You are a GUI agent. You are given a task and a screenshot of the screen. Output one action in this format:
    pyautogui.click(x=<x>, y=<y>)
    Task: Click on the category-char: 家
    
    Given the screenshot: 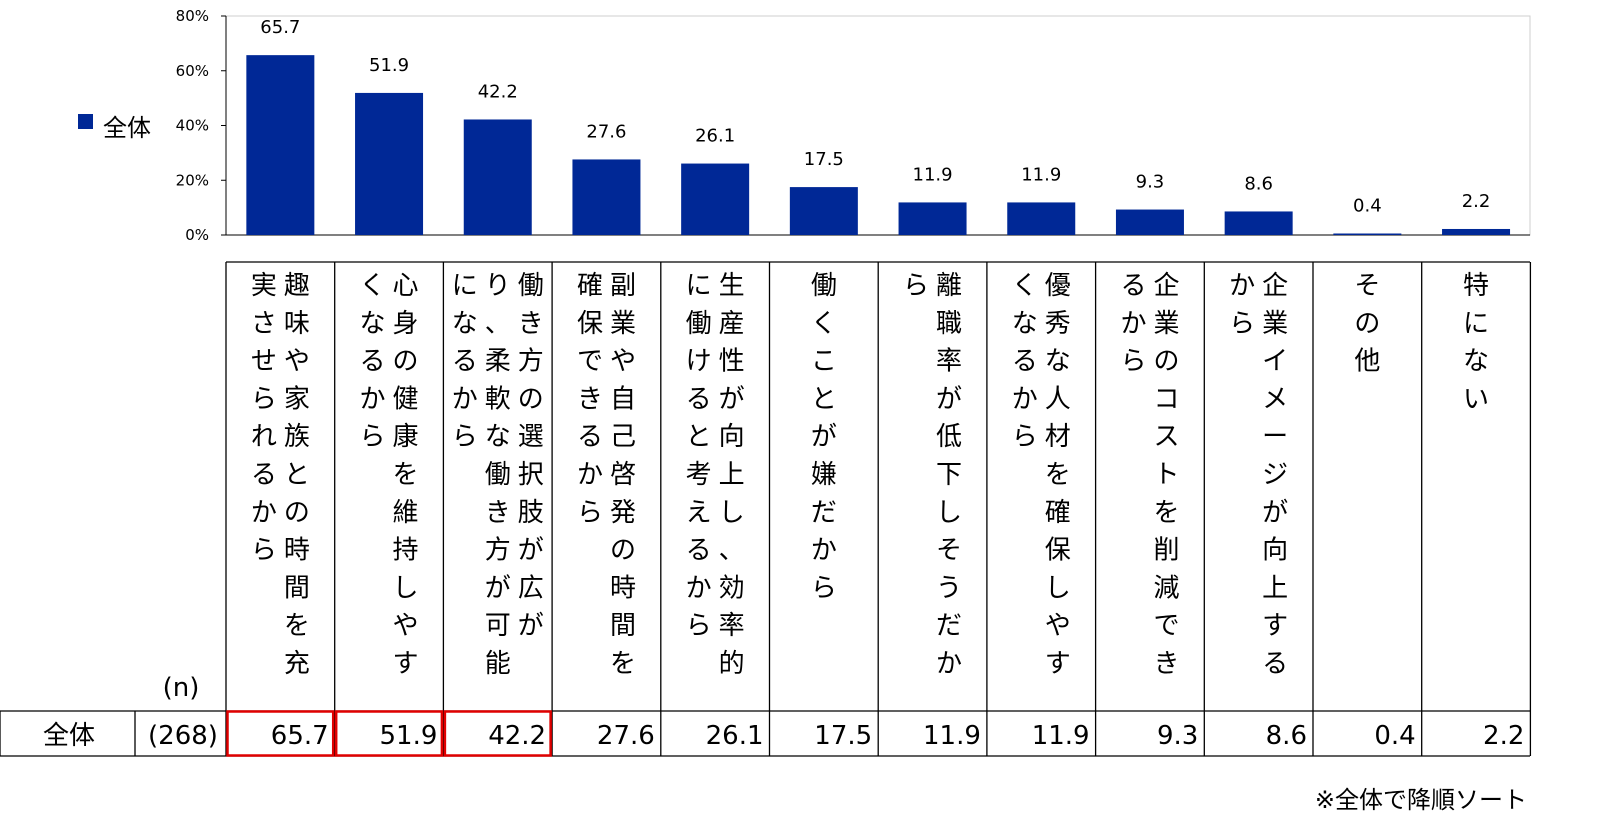 What is the action you would take?
    pyautogui.click(x=297, y=399)
    